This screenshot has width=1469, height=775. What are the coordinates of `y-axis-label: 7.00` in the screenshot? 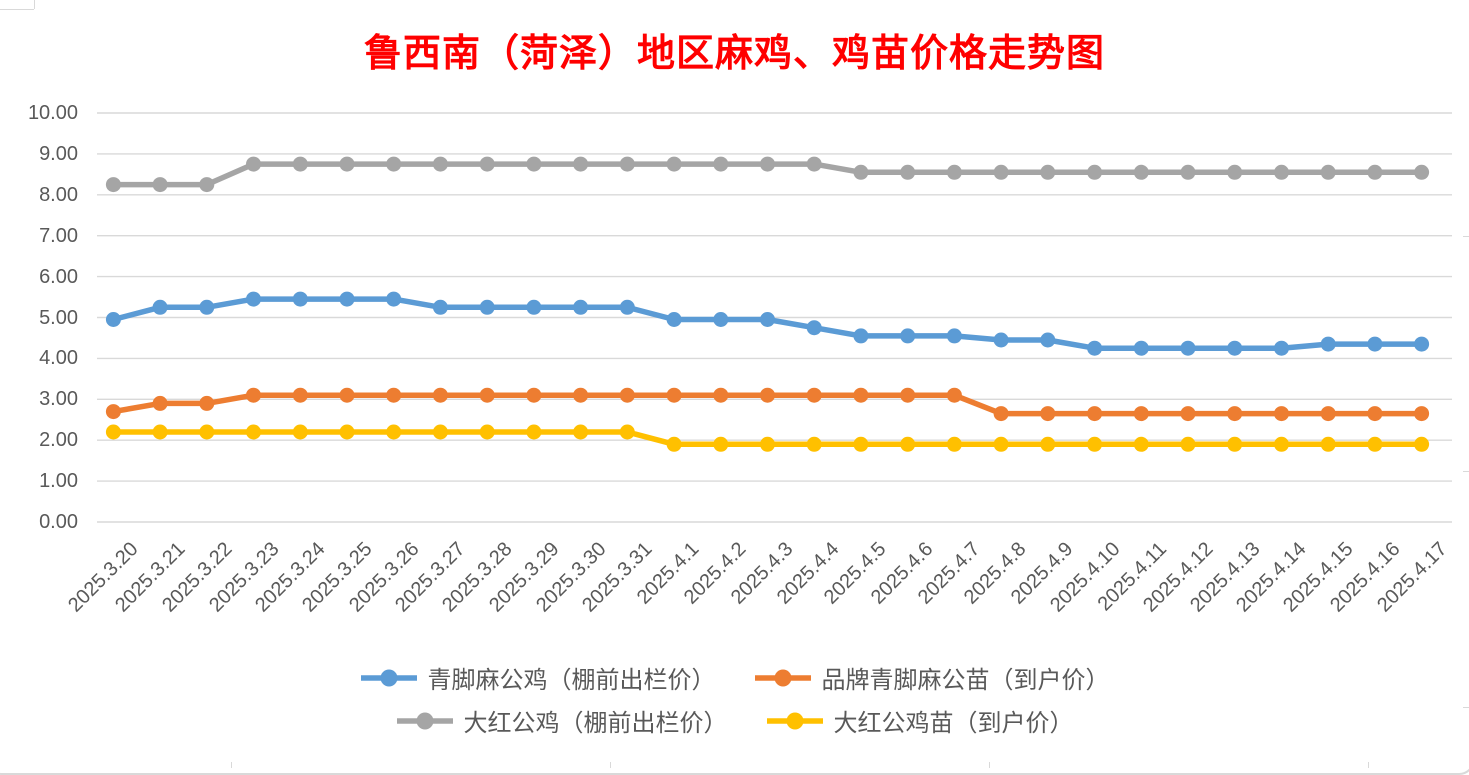 It's located at (58, 235).